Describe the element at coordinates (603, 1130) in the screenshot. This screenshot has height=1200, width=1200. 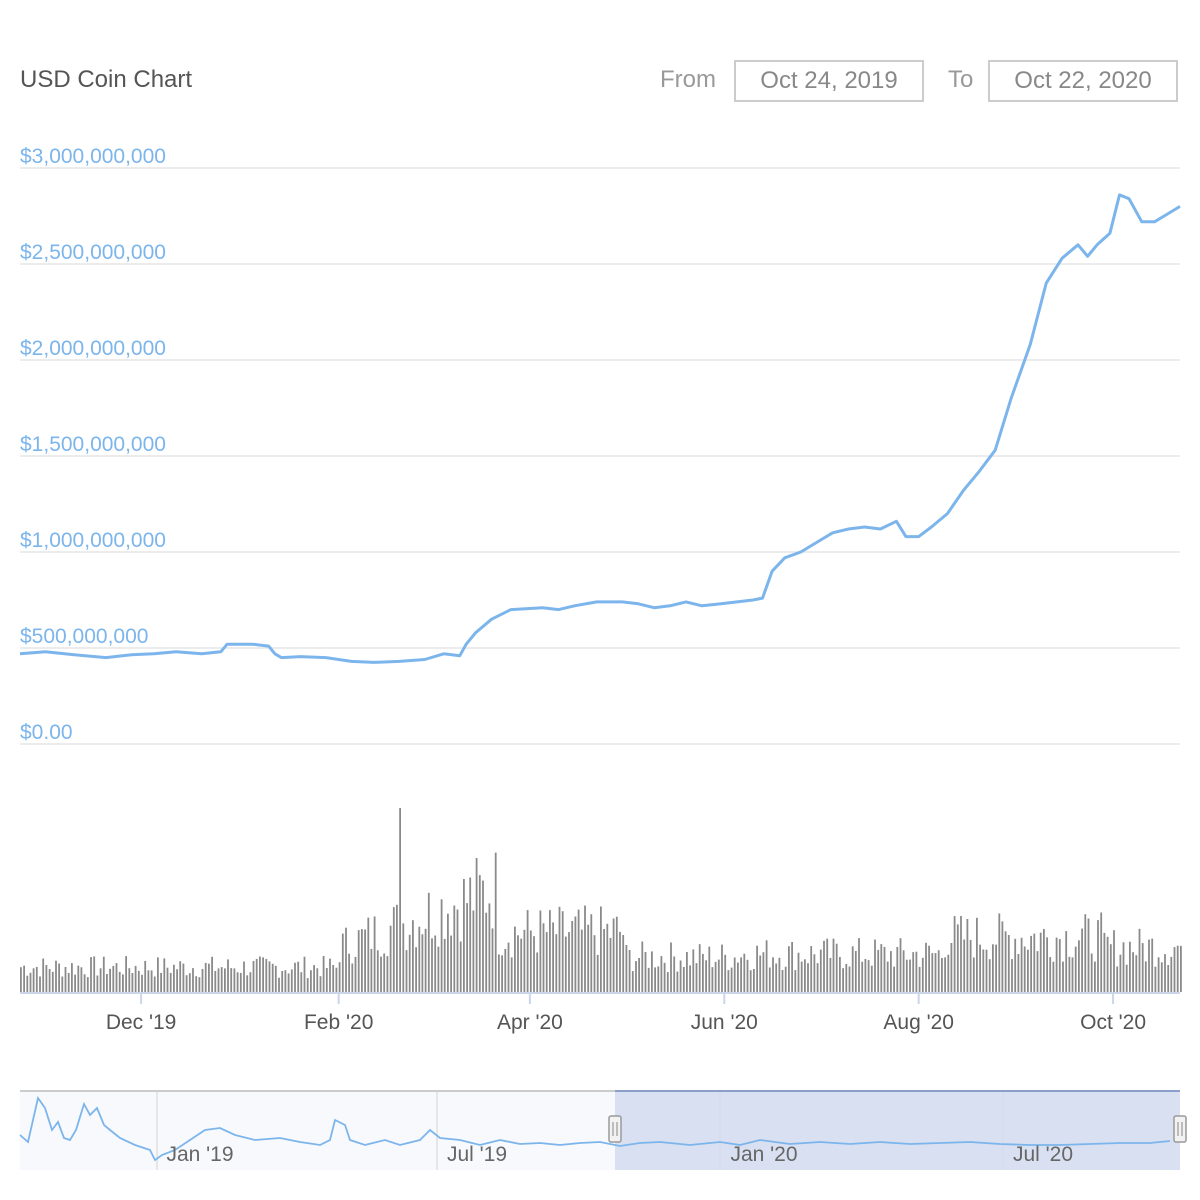
I see `navigator: Jan '19 Jul '19 Jan '20 Jul '20` at that location.